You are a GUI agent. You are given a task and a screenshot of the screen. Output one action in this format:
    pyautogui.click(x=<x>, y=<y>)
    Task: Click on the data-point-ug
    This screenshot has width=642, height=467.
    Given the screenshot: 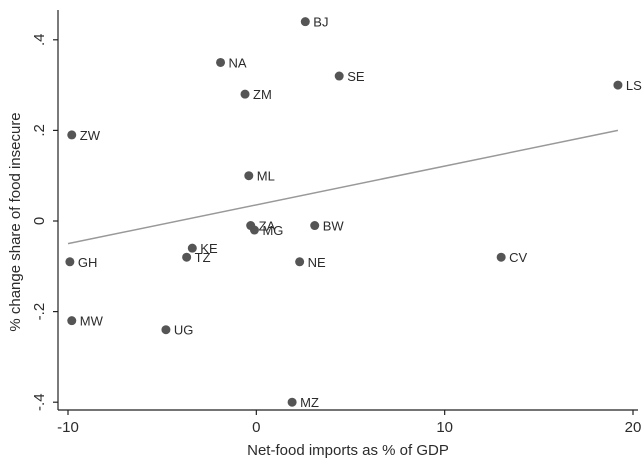 What is the action you would take?
    pyautogui.click(x=166, y=330)
    